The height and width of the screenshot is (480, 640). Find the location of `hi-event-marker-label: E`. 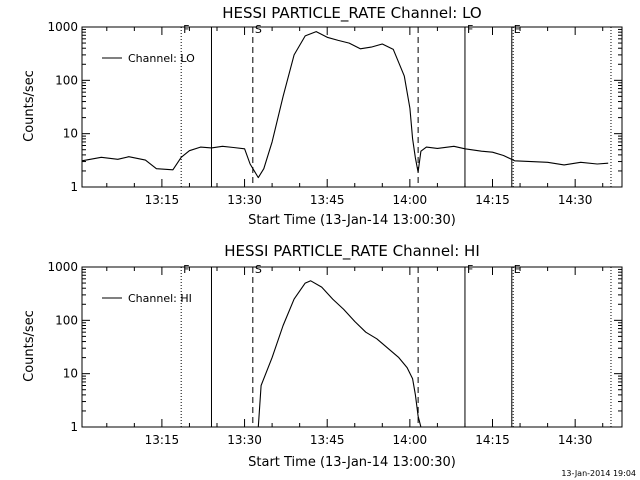

hi-event-marker-label: E is located at coordinates (517, 269).